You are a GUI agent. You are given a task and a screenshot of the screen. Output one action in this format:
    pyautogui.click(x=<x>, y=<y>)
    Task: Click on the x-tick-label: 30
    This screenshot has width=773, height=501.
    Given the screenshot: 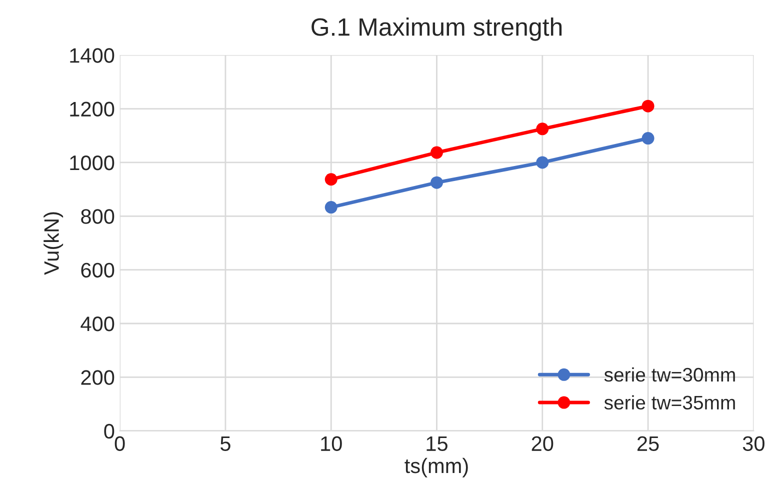 What is the action you would take?
    pyautogui.click(x=753, y=444)
    